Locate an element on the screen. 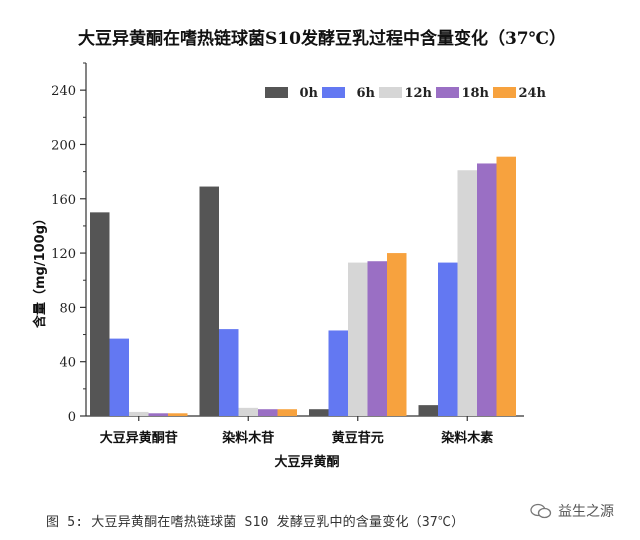 This screenshot has width=640, height=540. legend-label-24h: 24h is located at coordinates (532, 93).